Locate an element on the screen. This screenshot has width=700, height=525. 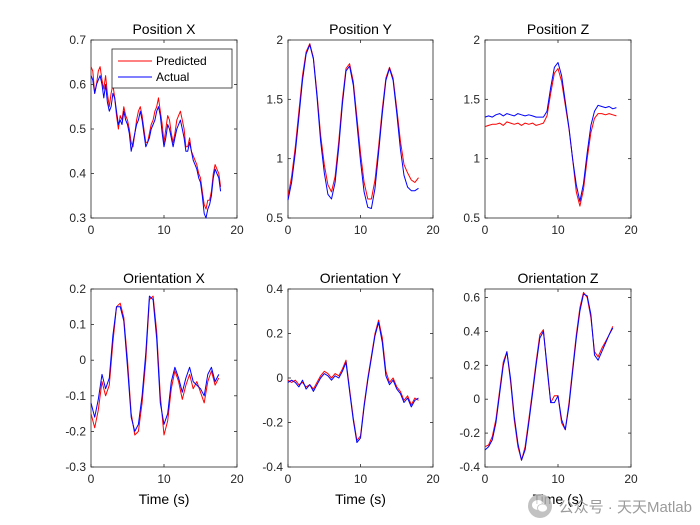
y-tick-label: -0.1 is located at coordinates (75, 396).